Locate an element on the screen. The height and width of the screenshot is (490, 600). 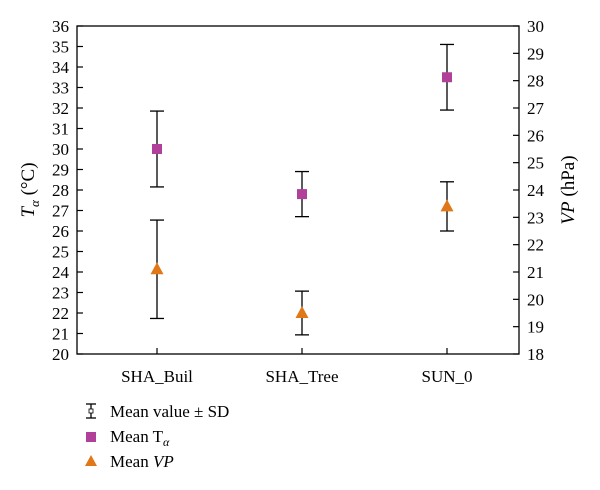
legend-square-icon is located at coordinates (91, 437).